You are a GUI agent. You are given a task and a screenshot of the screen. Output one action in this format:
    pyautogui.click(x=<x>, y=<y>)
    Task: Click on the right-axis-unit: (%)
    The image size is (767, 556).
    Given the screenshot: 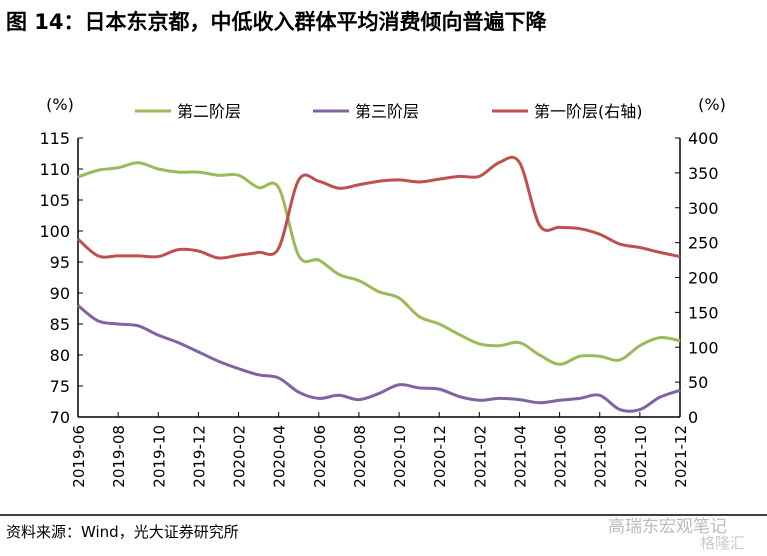 What is the action you would take?
    pyautogui.click(x=712, y=104)
    